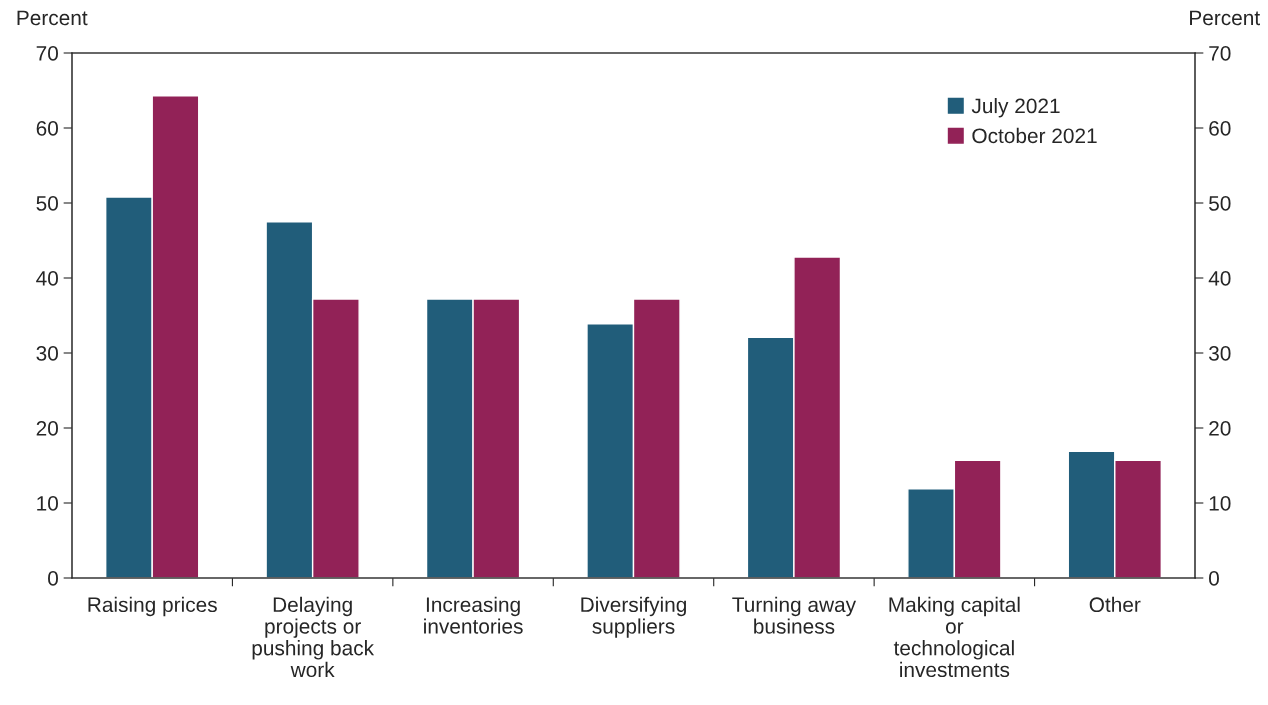  I want to click on y-axis-title: Percent, so click(52, 18).